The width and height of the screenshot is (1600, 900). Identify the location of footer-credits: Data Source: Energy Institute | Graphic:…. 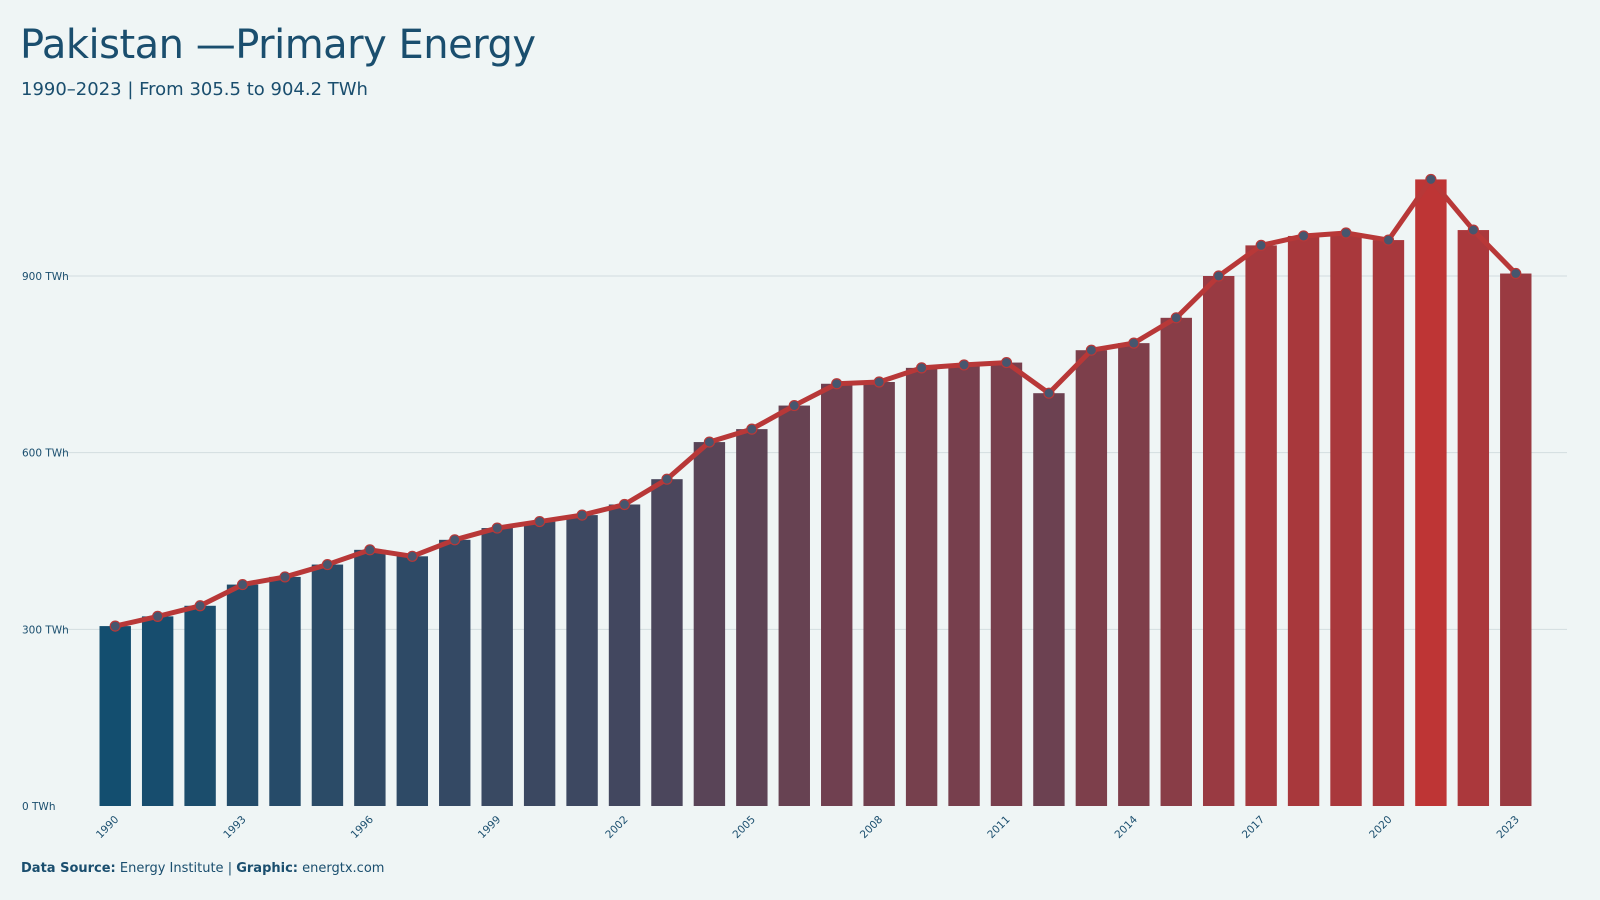
(202, 868).